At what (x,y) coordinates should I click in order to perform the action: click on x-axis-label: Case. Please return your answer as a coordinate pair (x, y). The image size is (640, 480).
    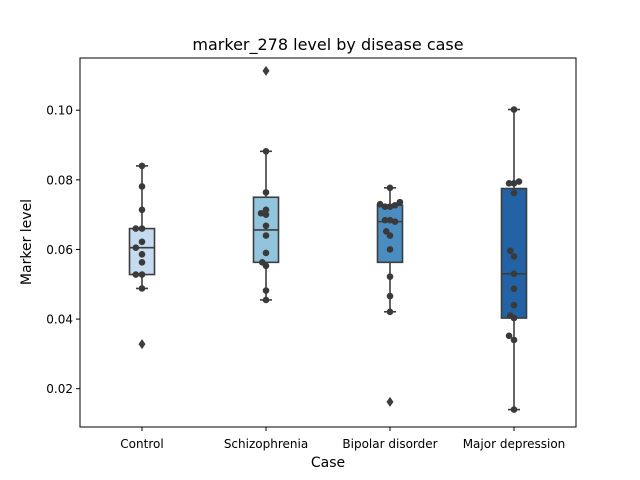
    Looking at the image, I should click on (328, 463).